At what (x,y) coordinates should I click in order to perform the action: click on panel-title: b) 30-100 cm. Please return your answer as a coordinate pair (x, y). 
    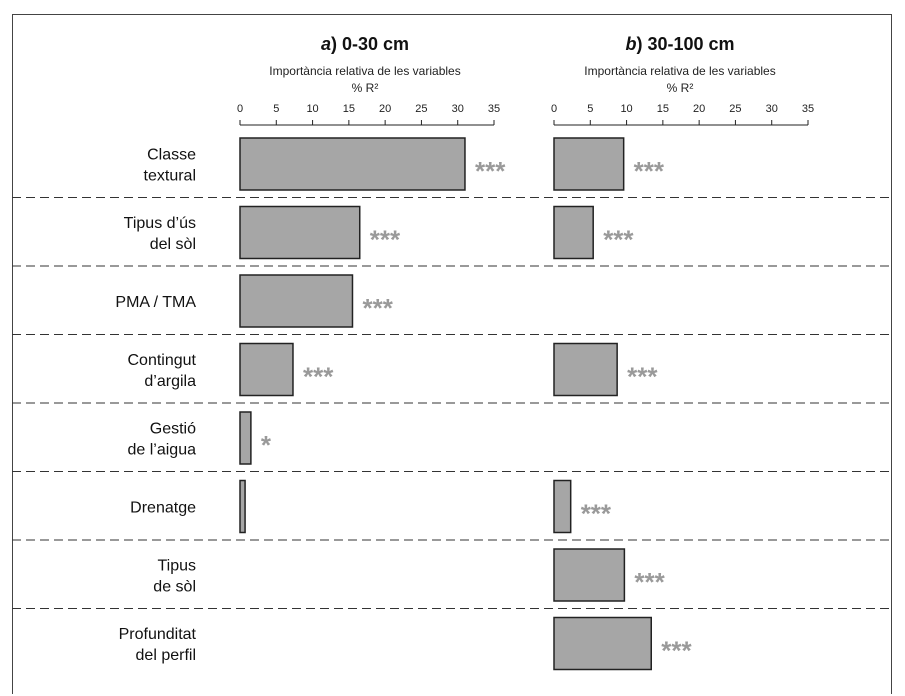
    Looking at the image, I should click on (679, 44).